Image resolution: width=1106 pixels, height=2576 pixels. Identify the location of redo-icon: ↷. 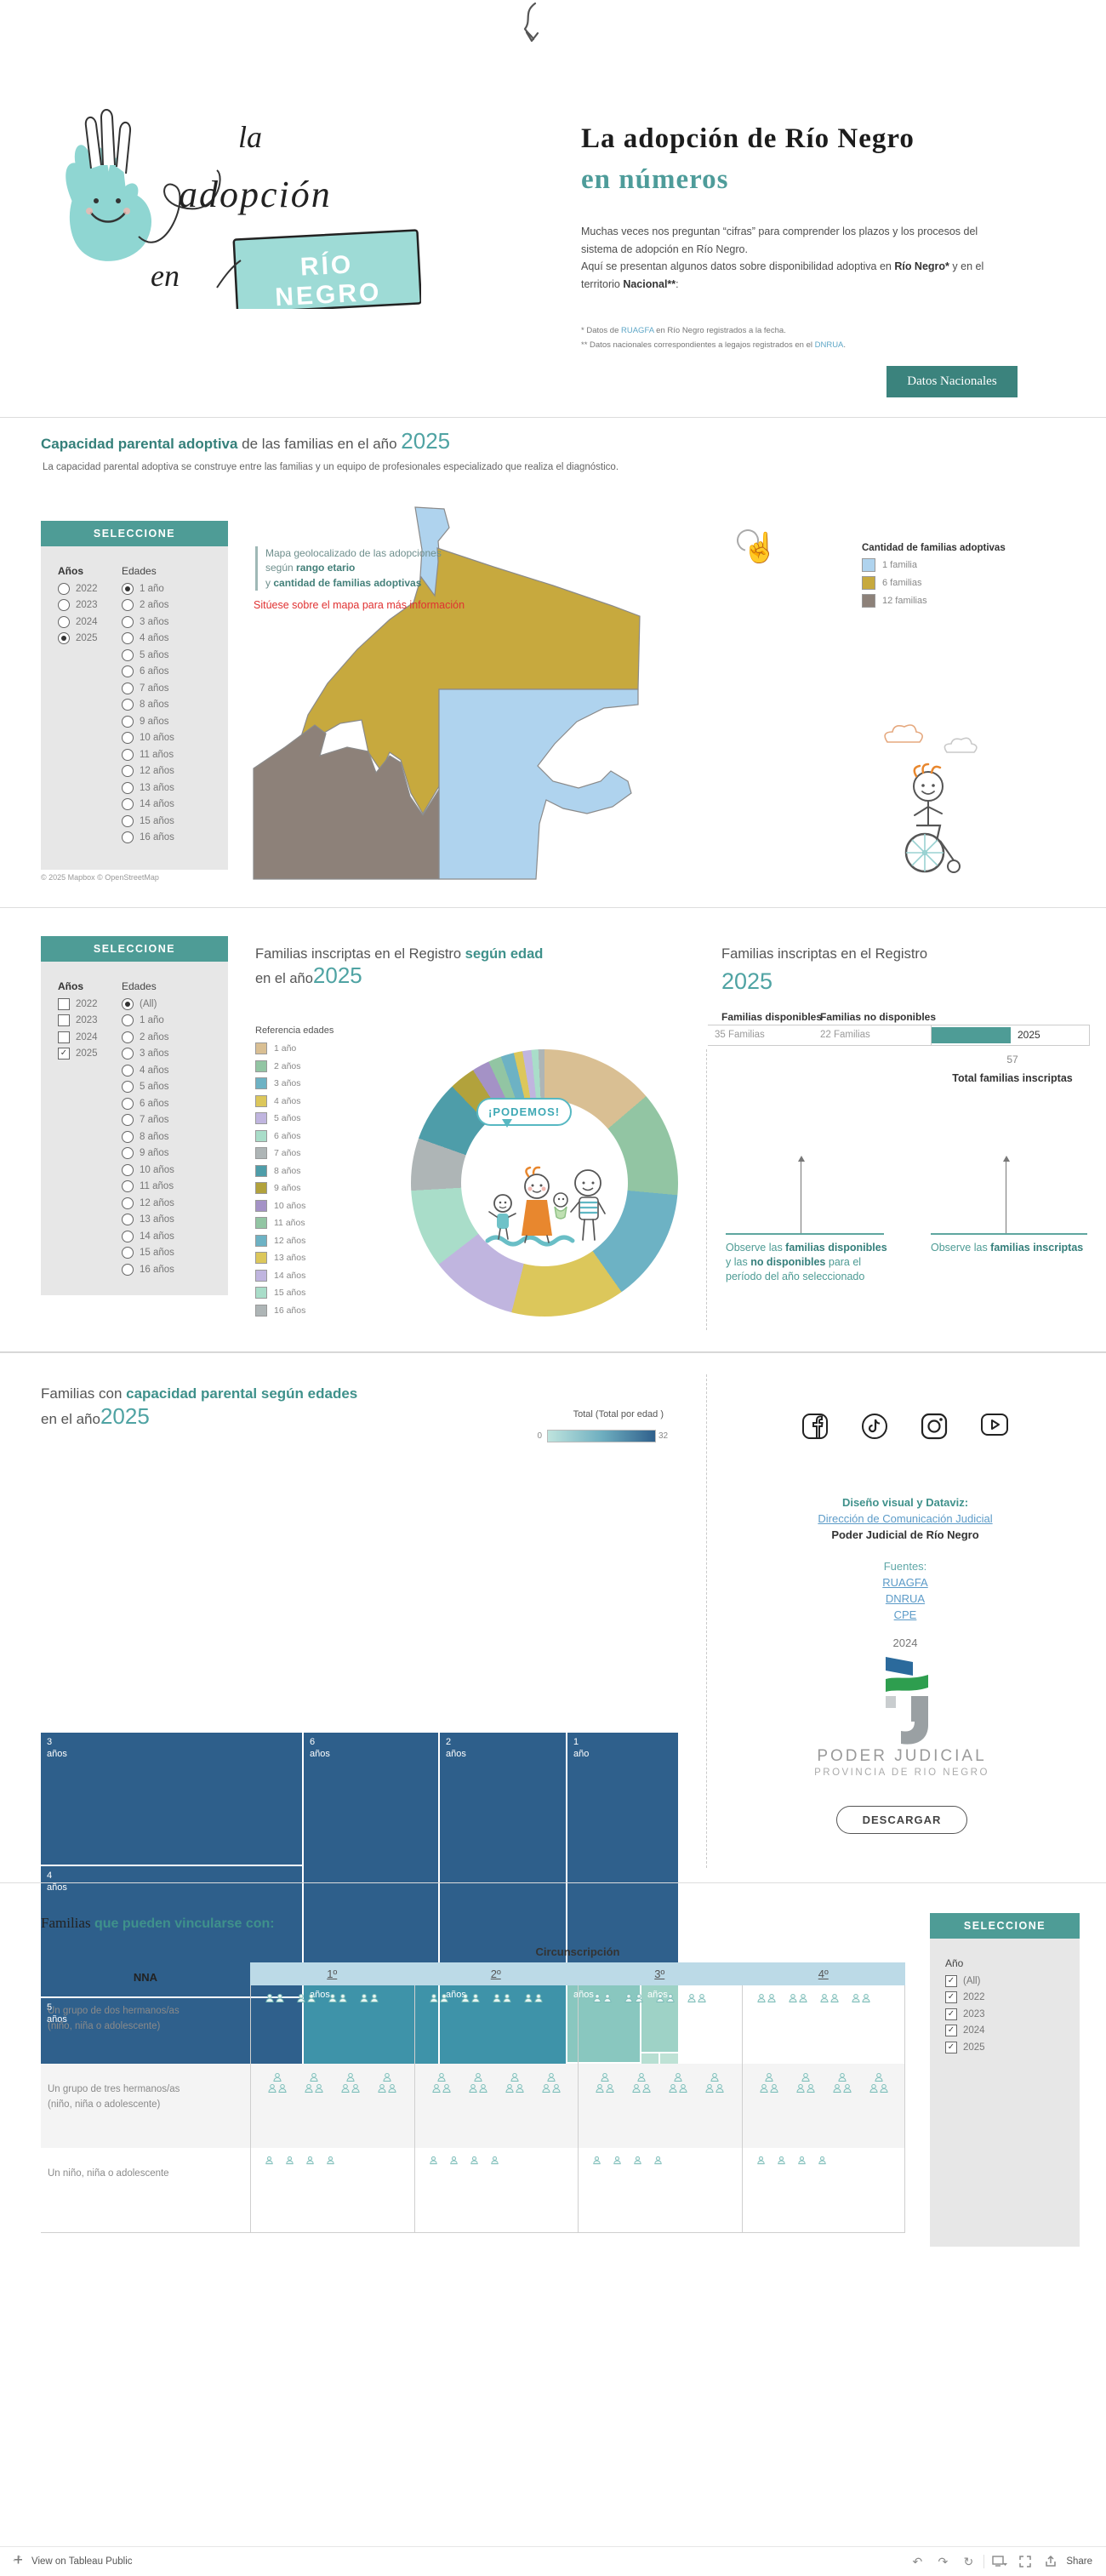
(943, 2561).